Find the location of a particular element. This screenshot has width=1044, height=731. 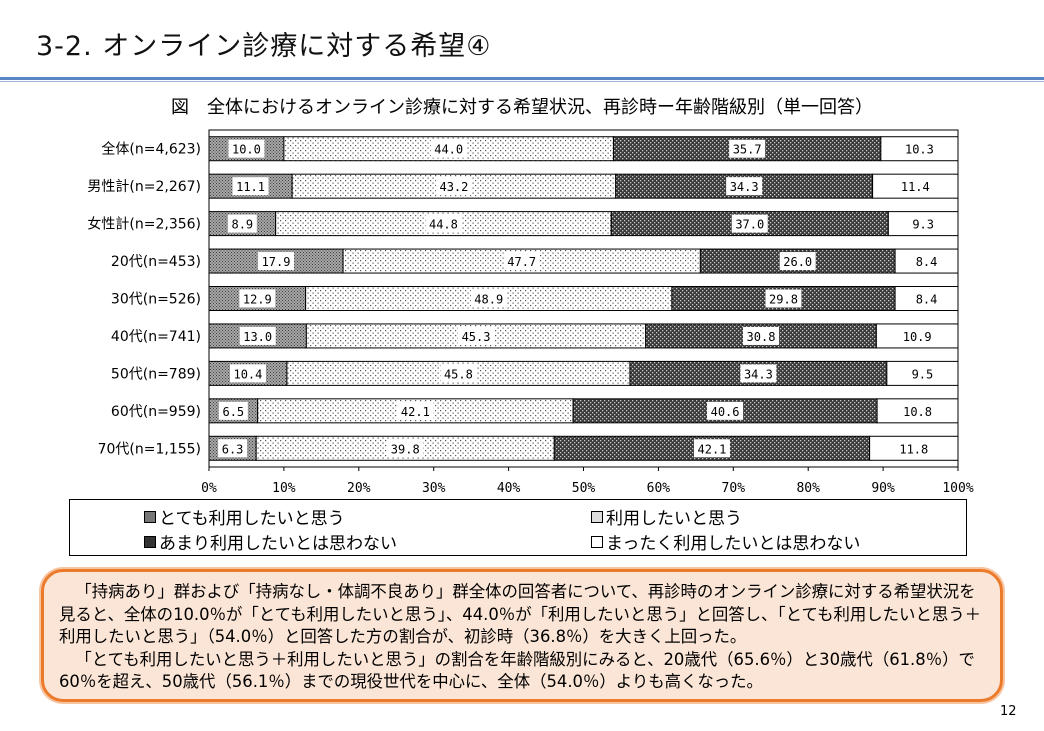

legend-item-very-want: とても利用したいと思う is located at coordinates (244, 516).